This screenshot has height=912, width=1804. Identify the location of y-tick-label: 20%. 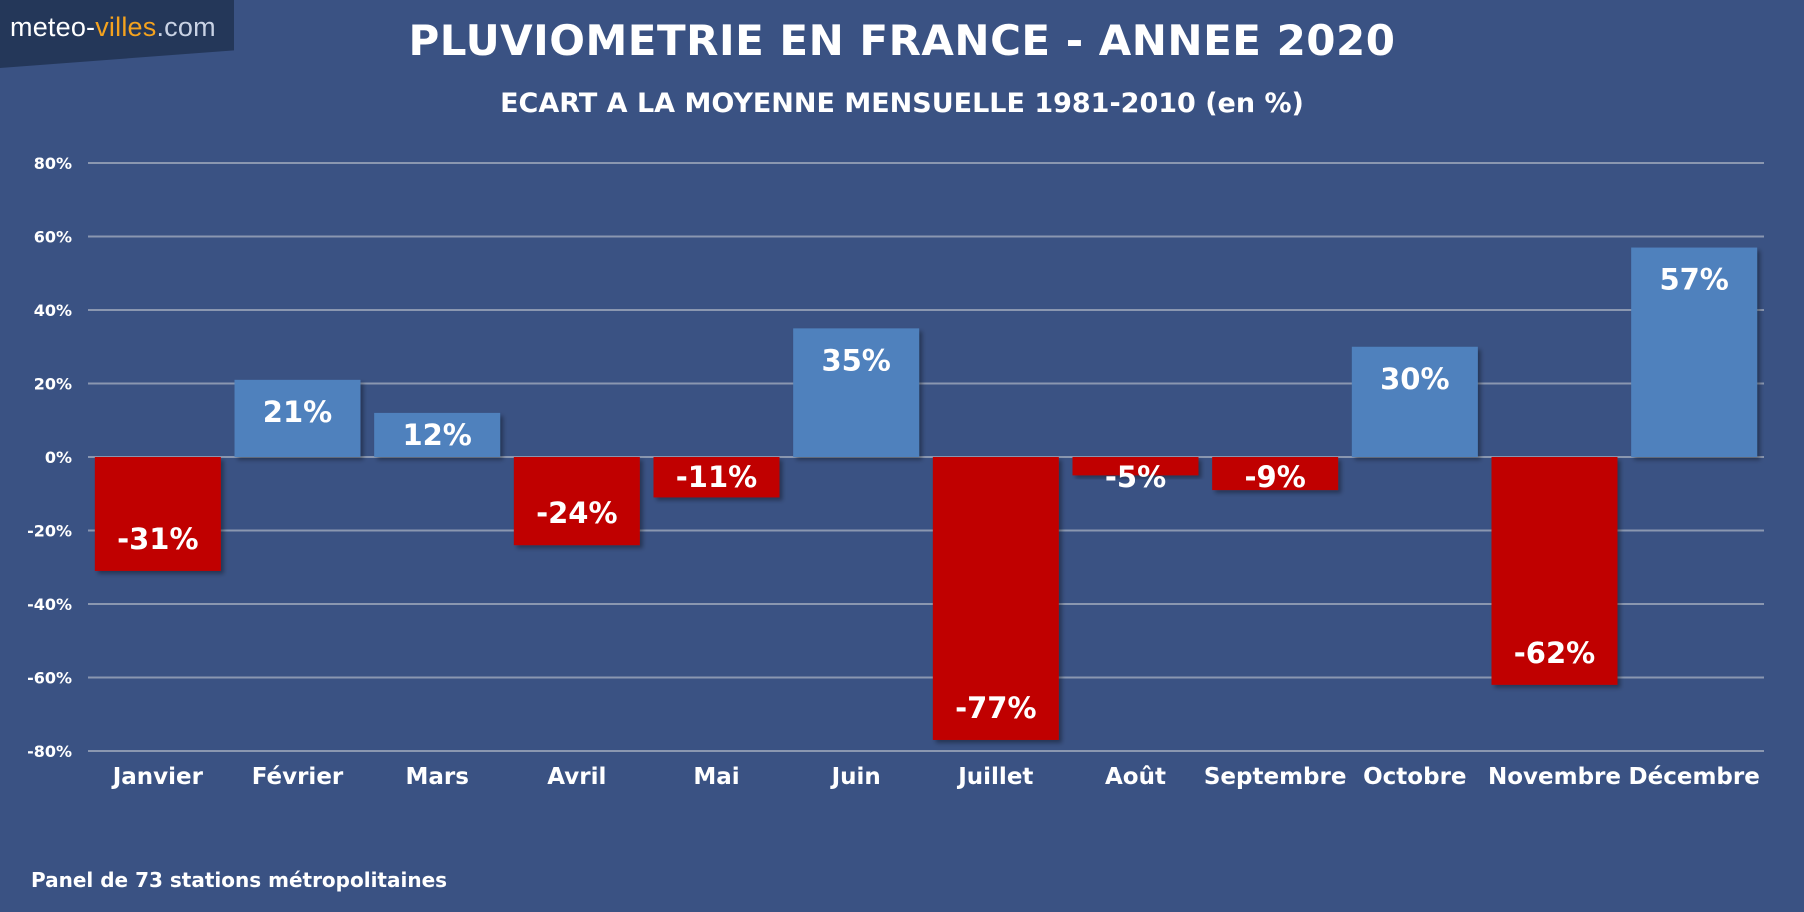
(53, 384).